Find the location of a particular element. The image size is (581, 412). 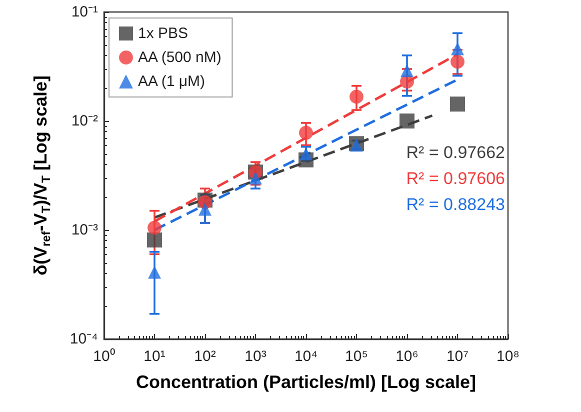

x-tick-label: 10¹ is located at coordinates (155, 356).